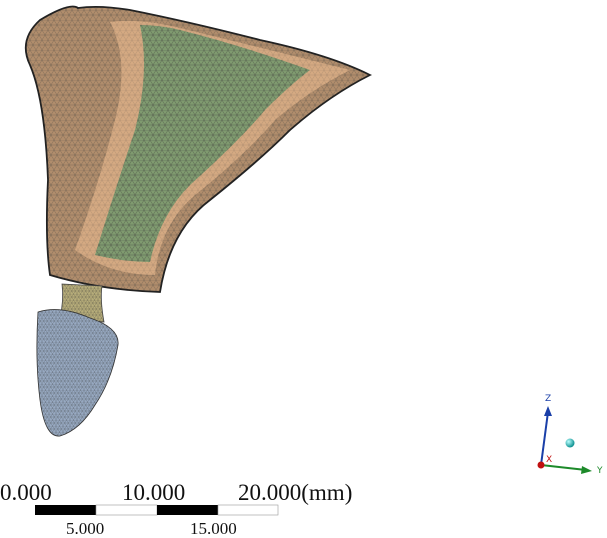 Image resolution: width=607 pixels, height=538 pixels. I want to click on scale-bar: 0.000 10.000 20.000(mm) 5.000 15.000, so click(176, 509).